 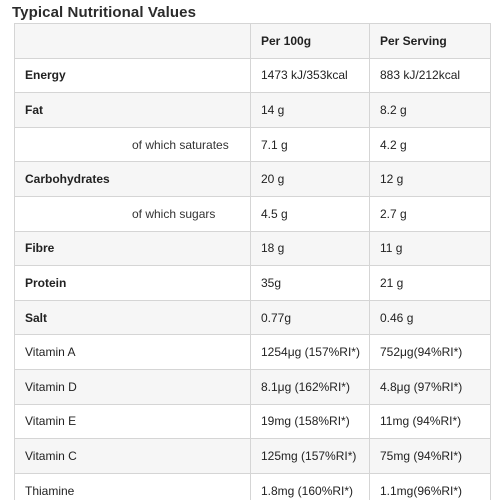 I want to click on nutrient-label-cell: Thiamine, so click(x=132, y=486).